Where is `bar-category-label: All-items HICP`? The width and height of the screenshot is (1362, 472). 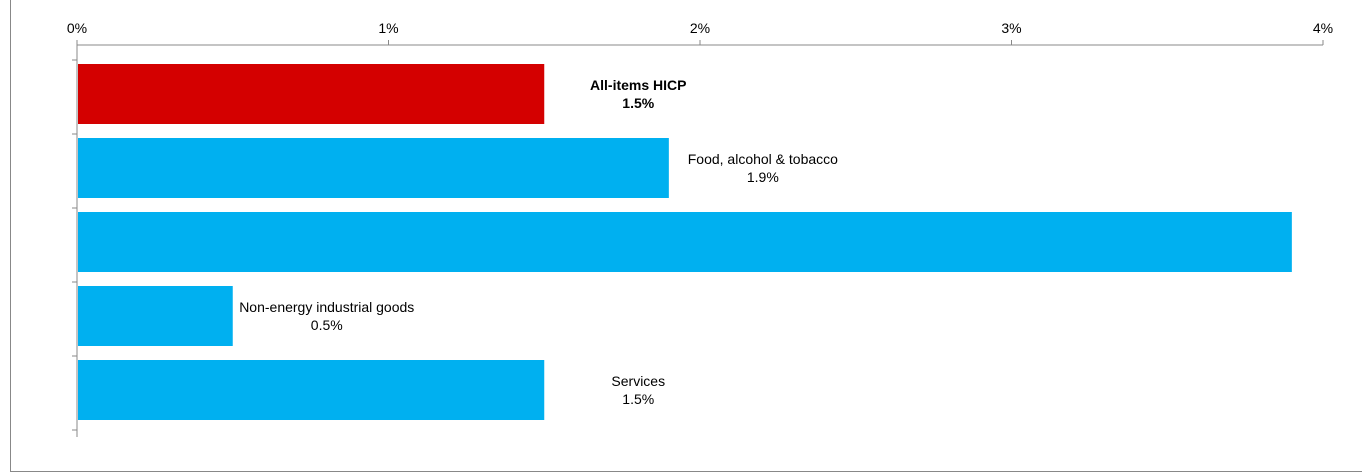 bar-category-label: All-items HICP is located at coordinates (638, 85).